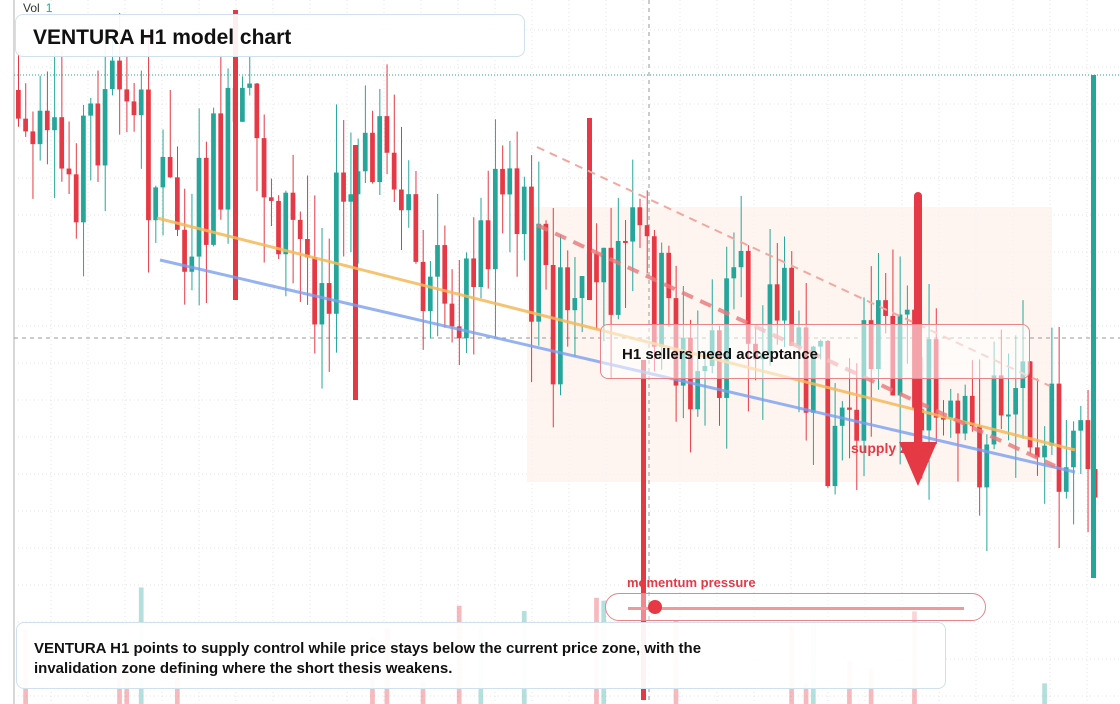  I want to click on supply-zone-label: supply zone, so click(891, 448).